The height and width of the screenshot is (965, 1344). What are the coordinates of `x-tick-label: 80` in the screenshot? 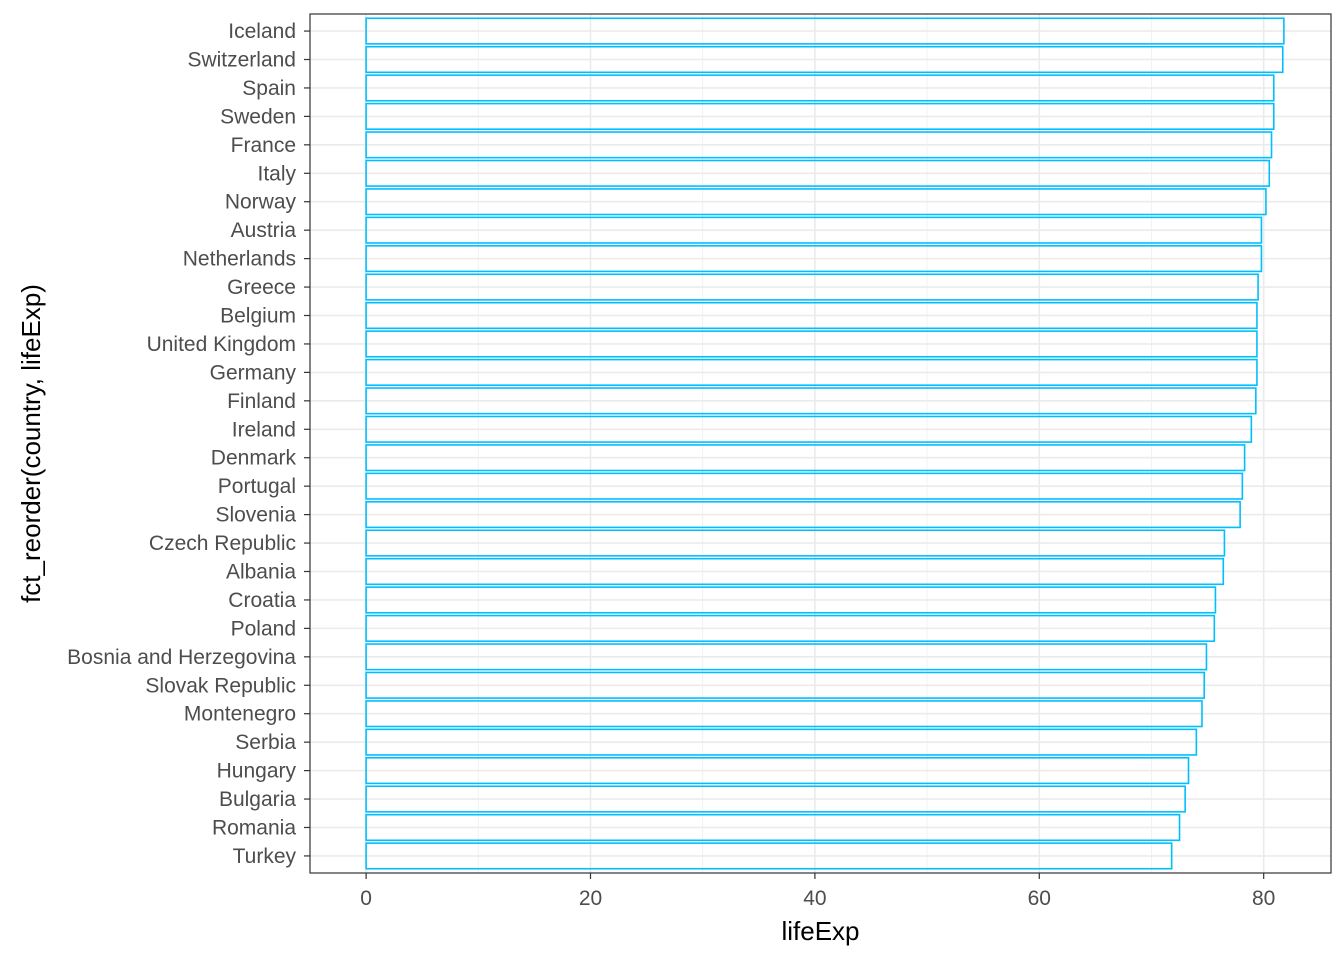 It's located at (1263, 898).